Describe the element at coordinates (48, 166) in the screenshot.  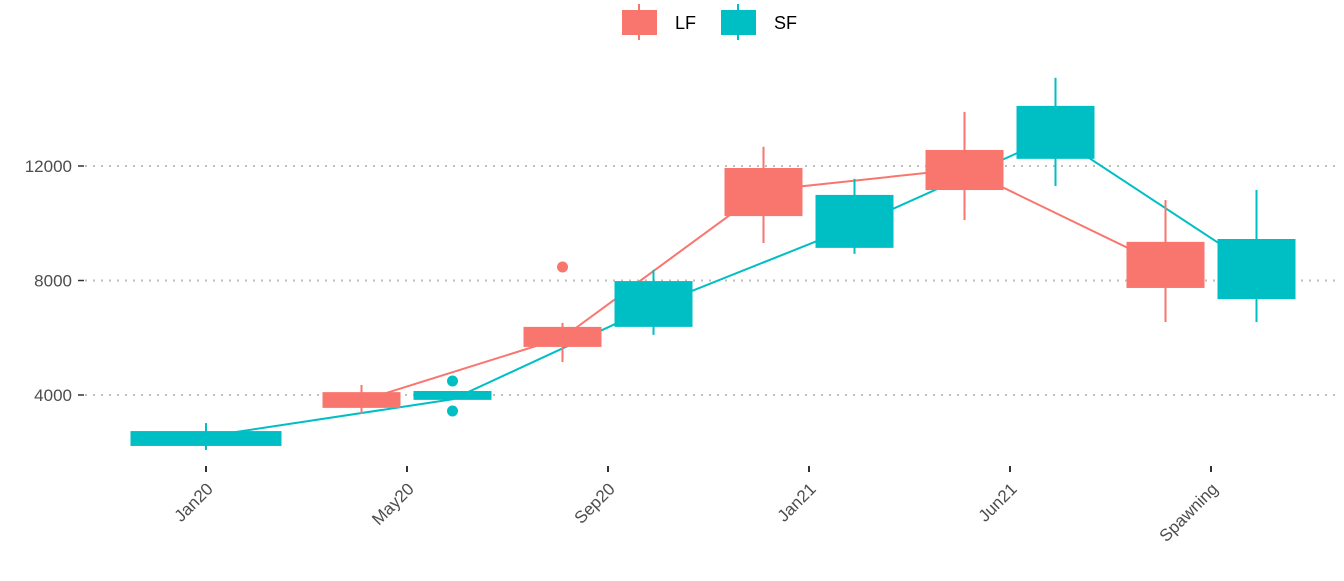
I see `y-tick-label: 12000` at that location.